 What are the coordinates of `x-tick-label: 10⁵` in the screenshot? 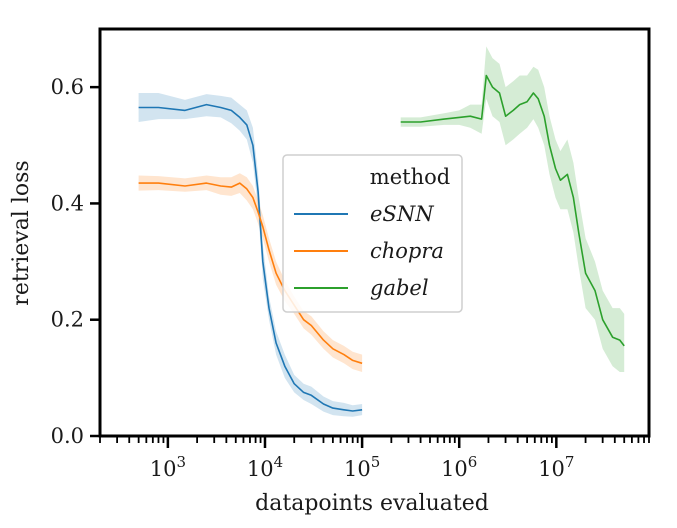 It's located at (362, 467).